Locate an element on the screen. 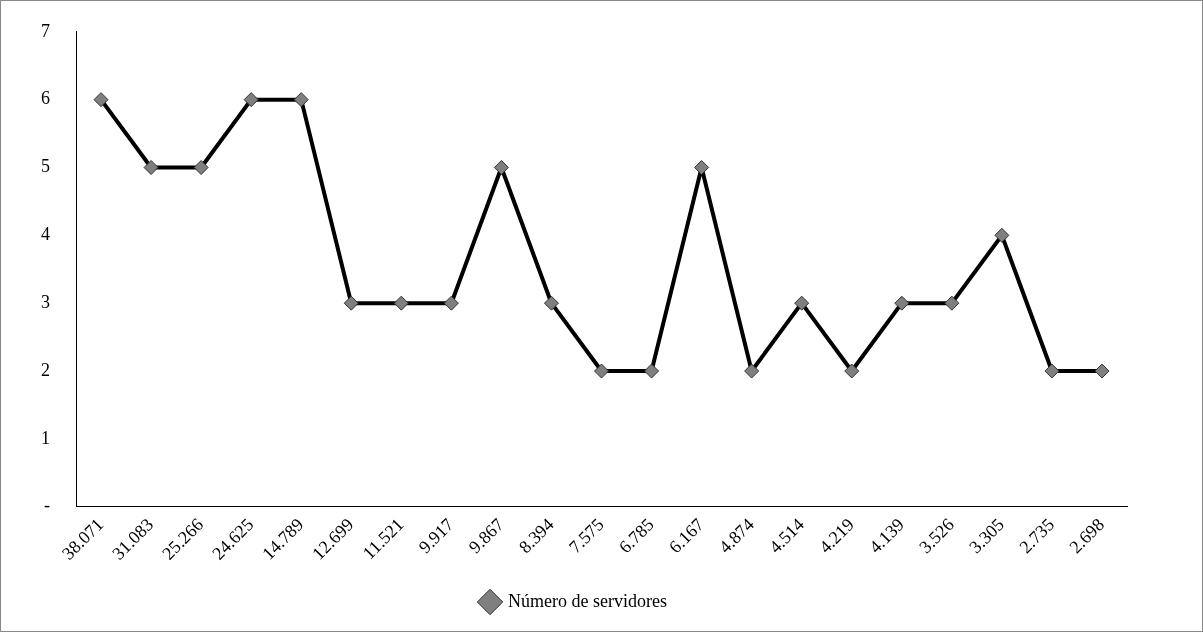  y-tick-label: 1 is located at coordinates (45, 437).